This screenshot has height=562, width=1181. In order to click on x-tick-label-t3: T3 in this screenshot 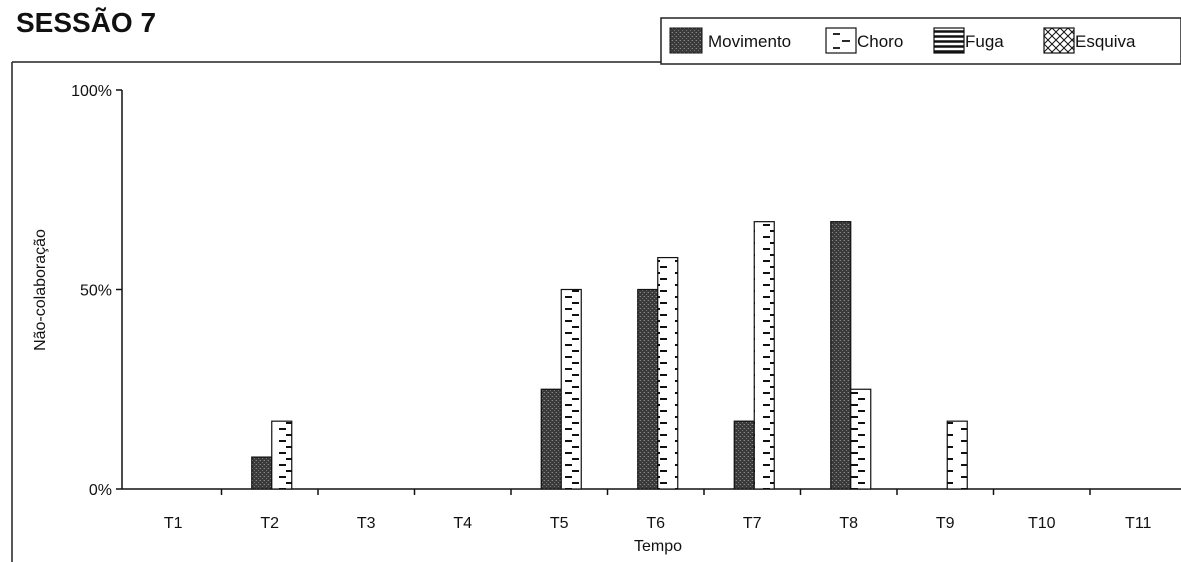, I will do `click(366, 523)`.